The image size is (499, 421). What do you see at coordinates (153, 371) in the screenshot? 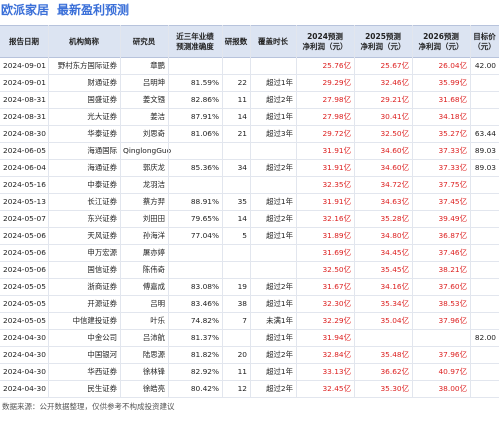
I see `cell-analyst: 徐林锋` at bounding box center [153, 371].